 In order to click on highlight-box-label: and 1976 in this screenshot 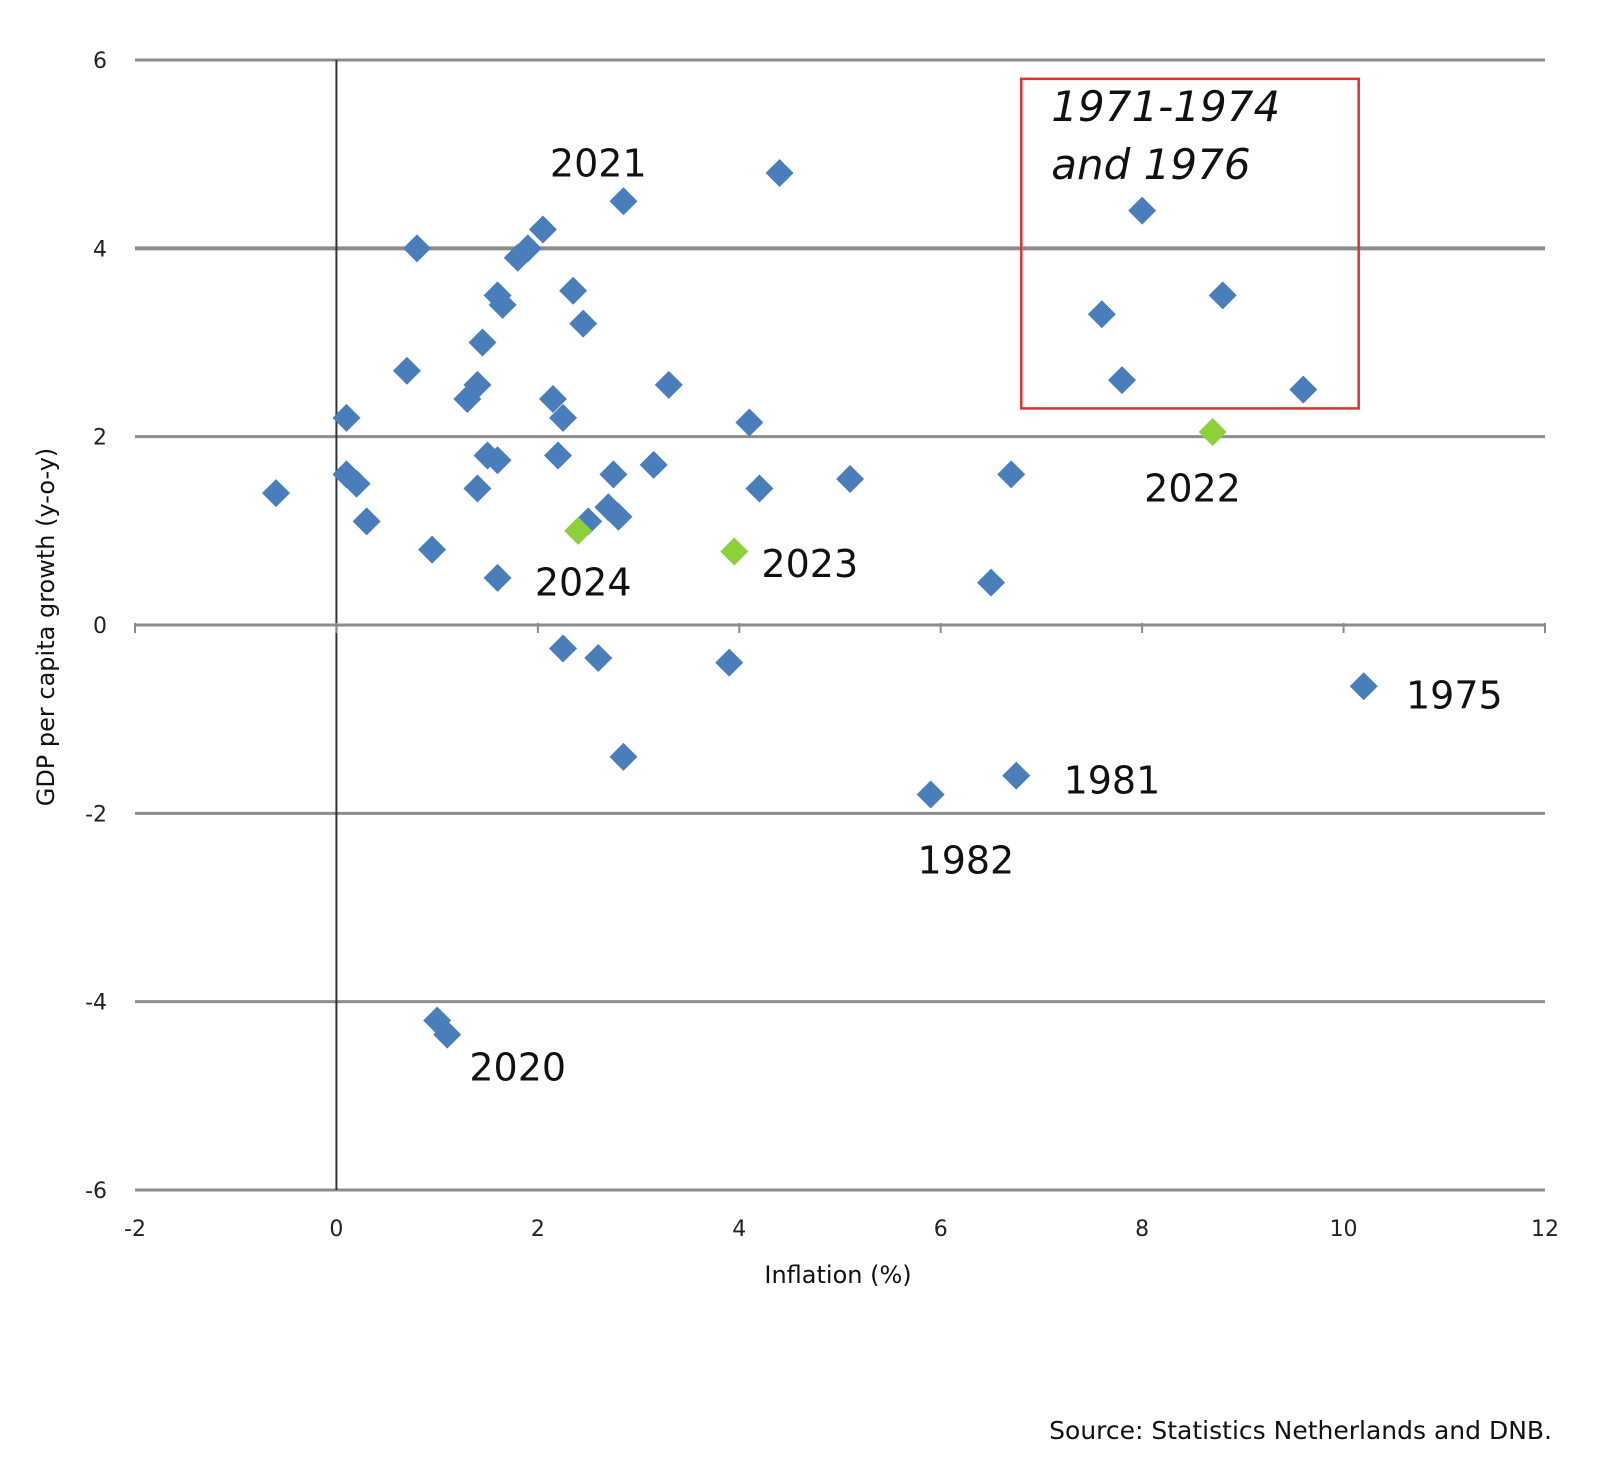, I will do `click(1150, 164)`.